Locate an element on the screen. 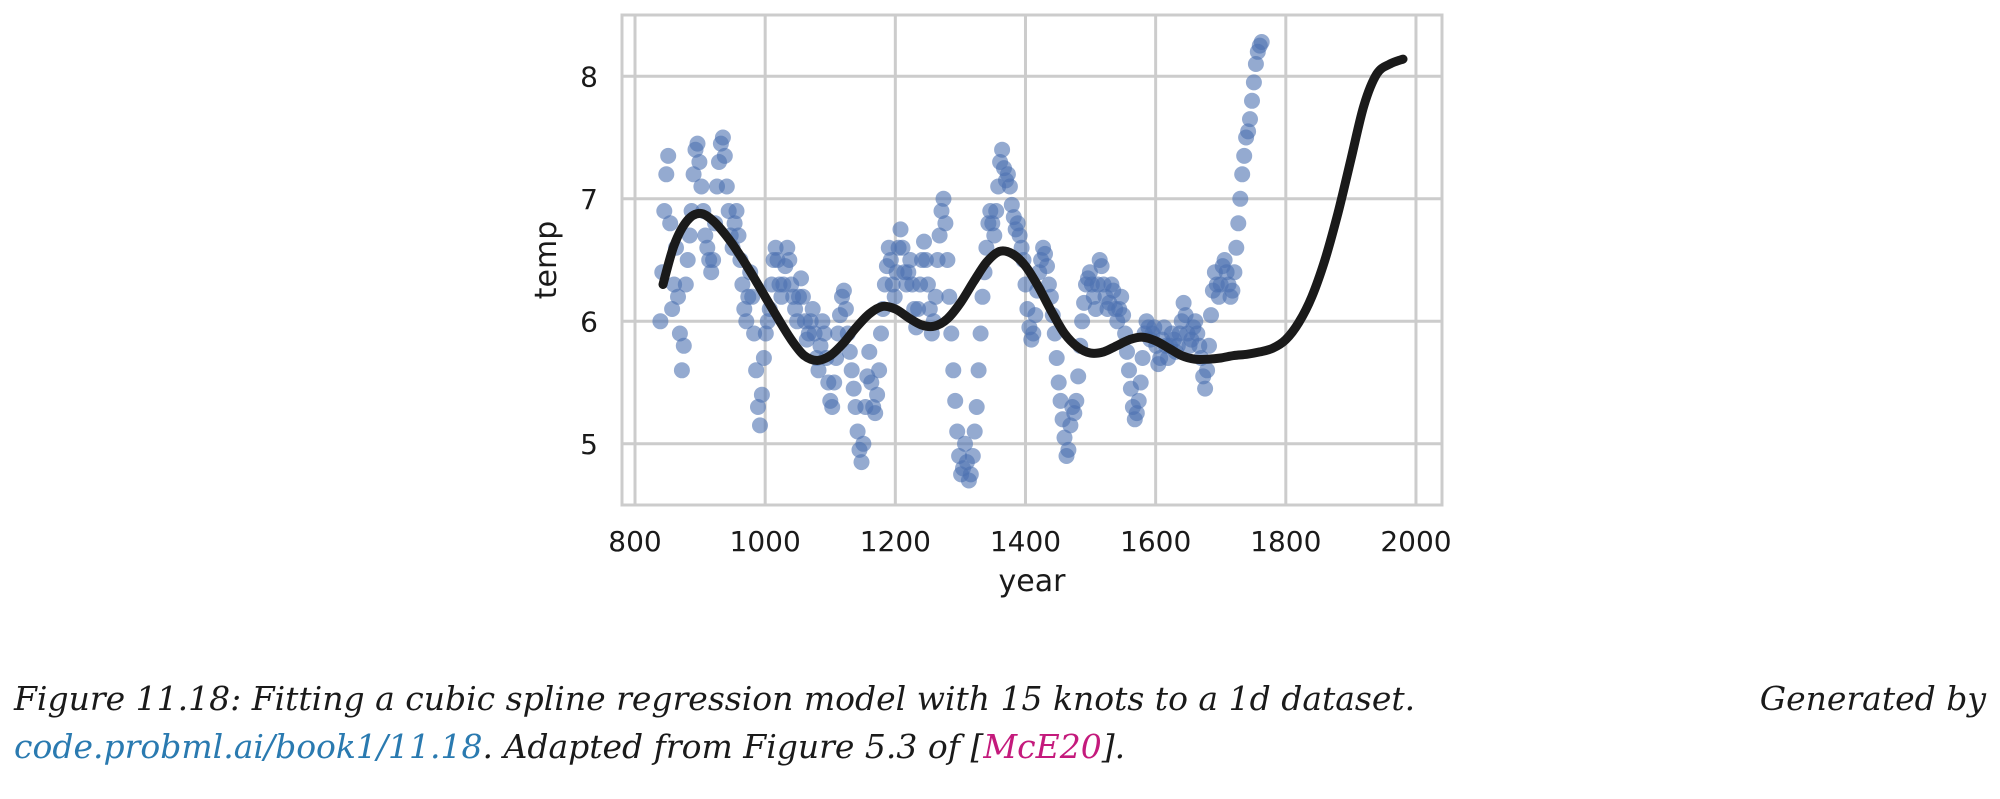 The image size is (2000, 799). y-tick-labels: 5 6 7 8 is located at coordinates (589, 260).